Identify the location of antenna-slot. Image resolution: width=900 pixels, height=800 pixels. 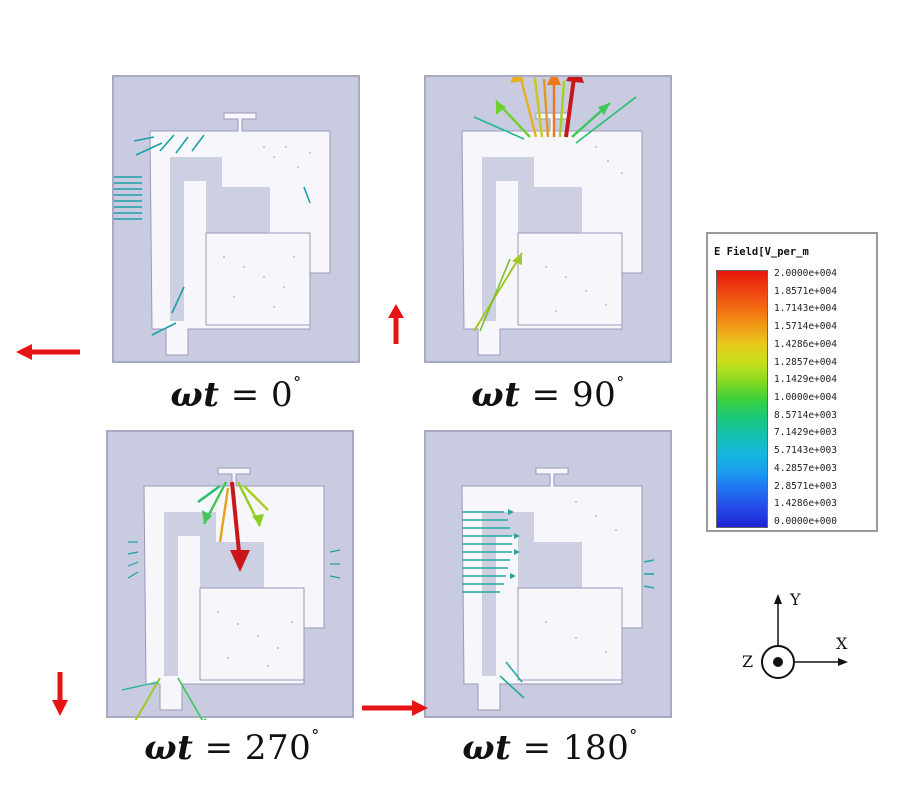
(220, 239).